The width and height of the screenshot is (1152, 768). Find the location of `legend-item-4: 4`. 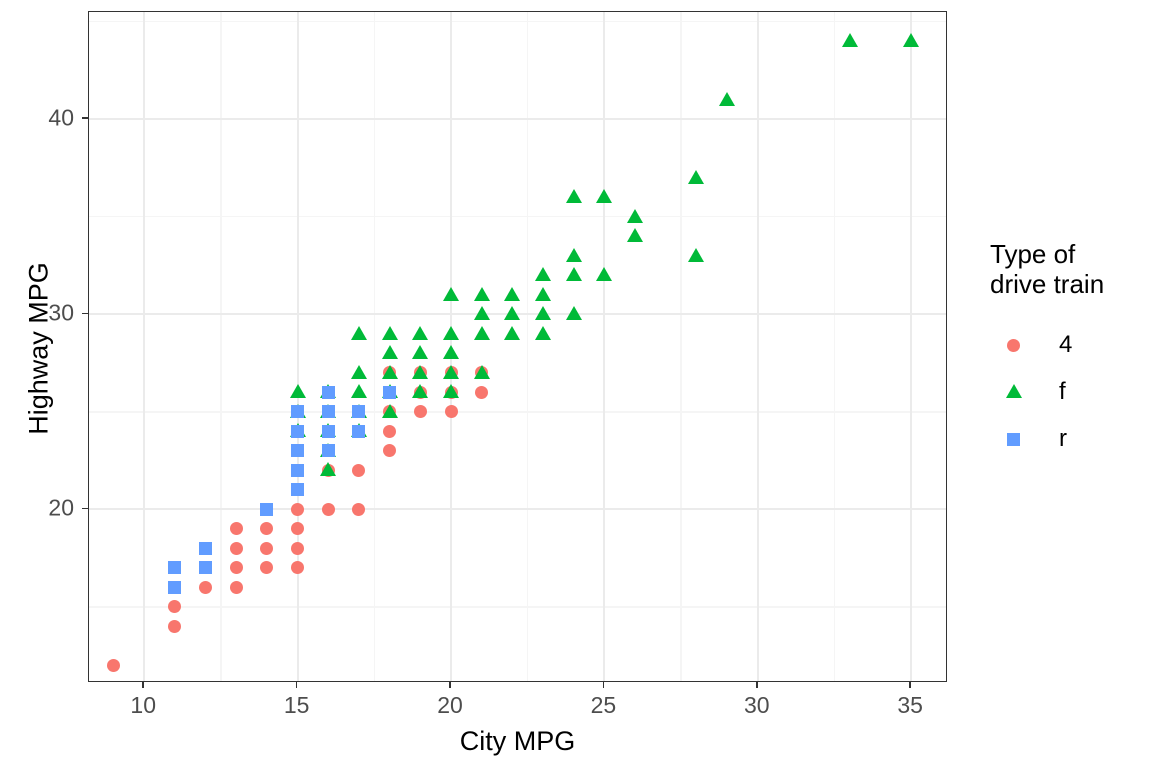

legend-item-4: 4 is located at coordinates (1070, 345).